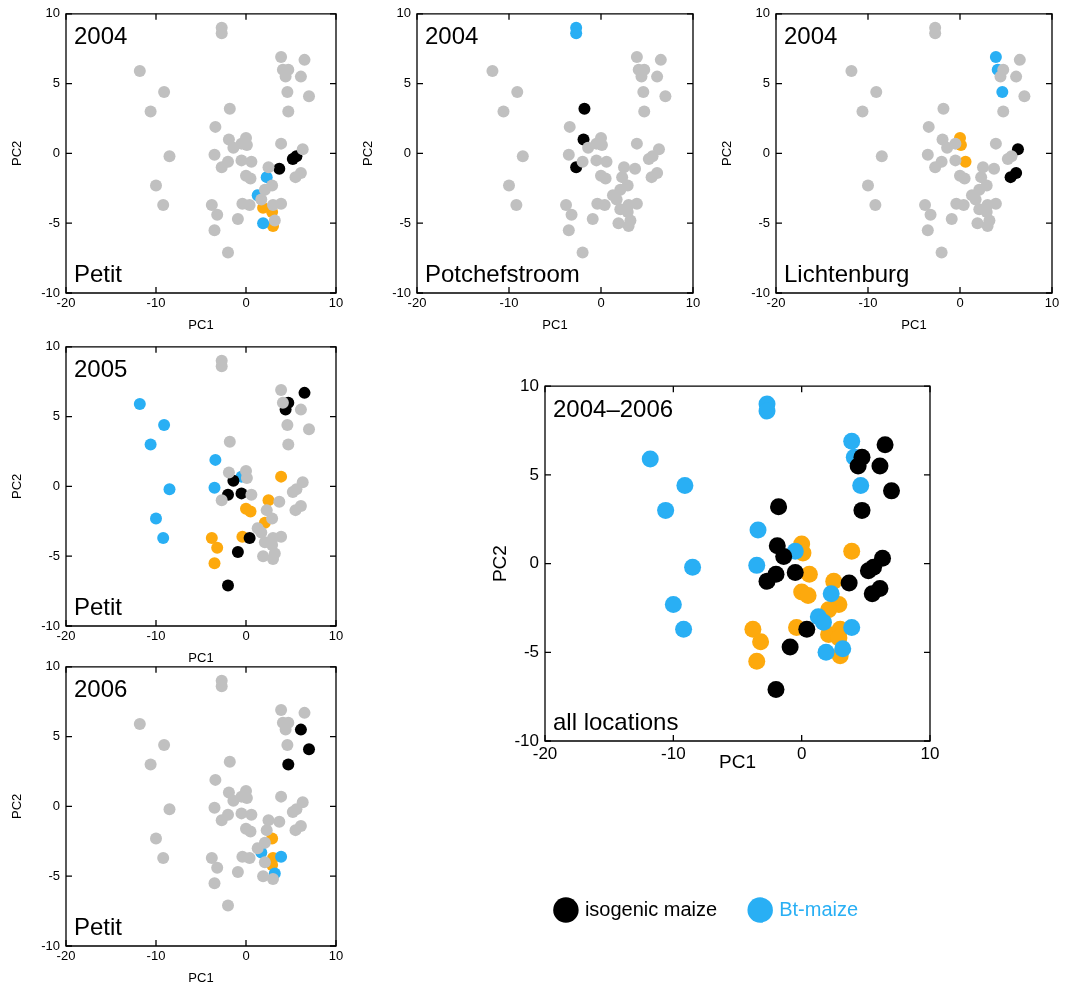  What do you see at coordinates (811, 36) in the screenshot?
I see `annotation: 2004` at bounding box center [811, 36].